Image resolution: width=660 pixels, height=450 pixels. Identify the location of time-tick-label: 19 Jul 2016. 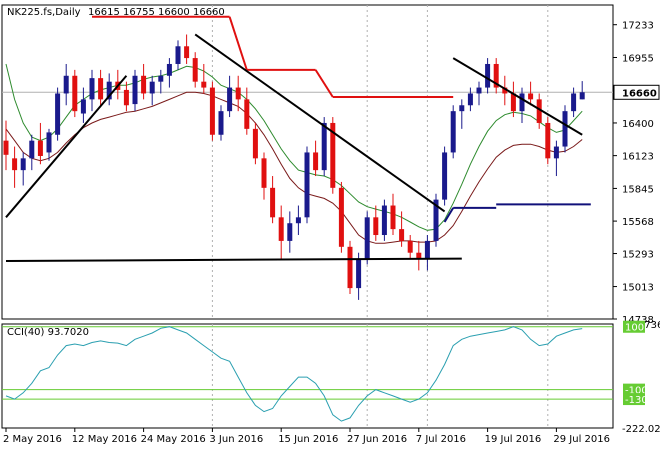
(513, 439).